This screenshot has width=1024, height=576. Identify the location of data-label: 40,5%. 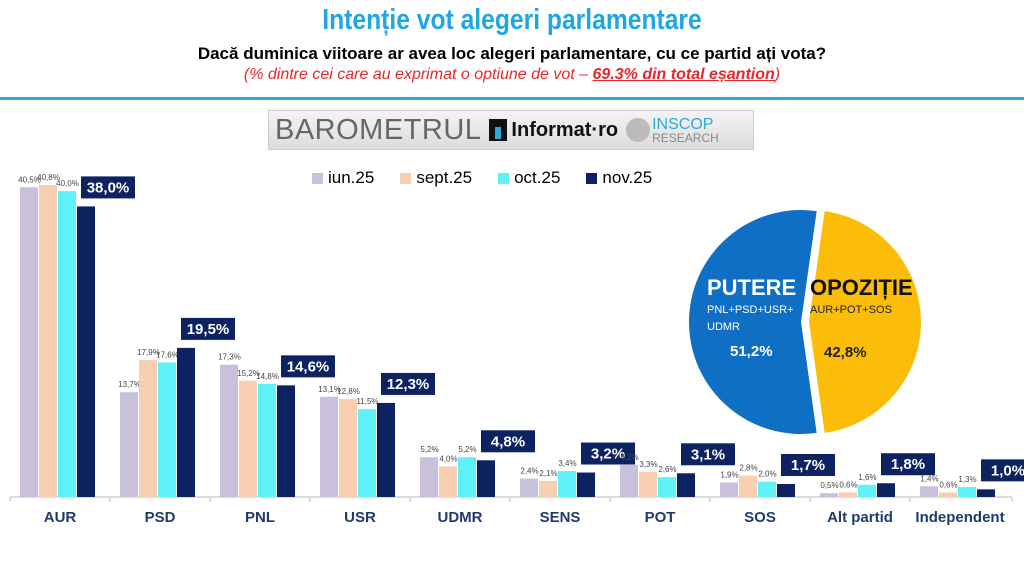
(29, 179).